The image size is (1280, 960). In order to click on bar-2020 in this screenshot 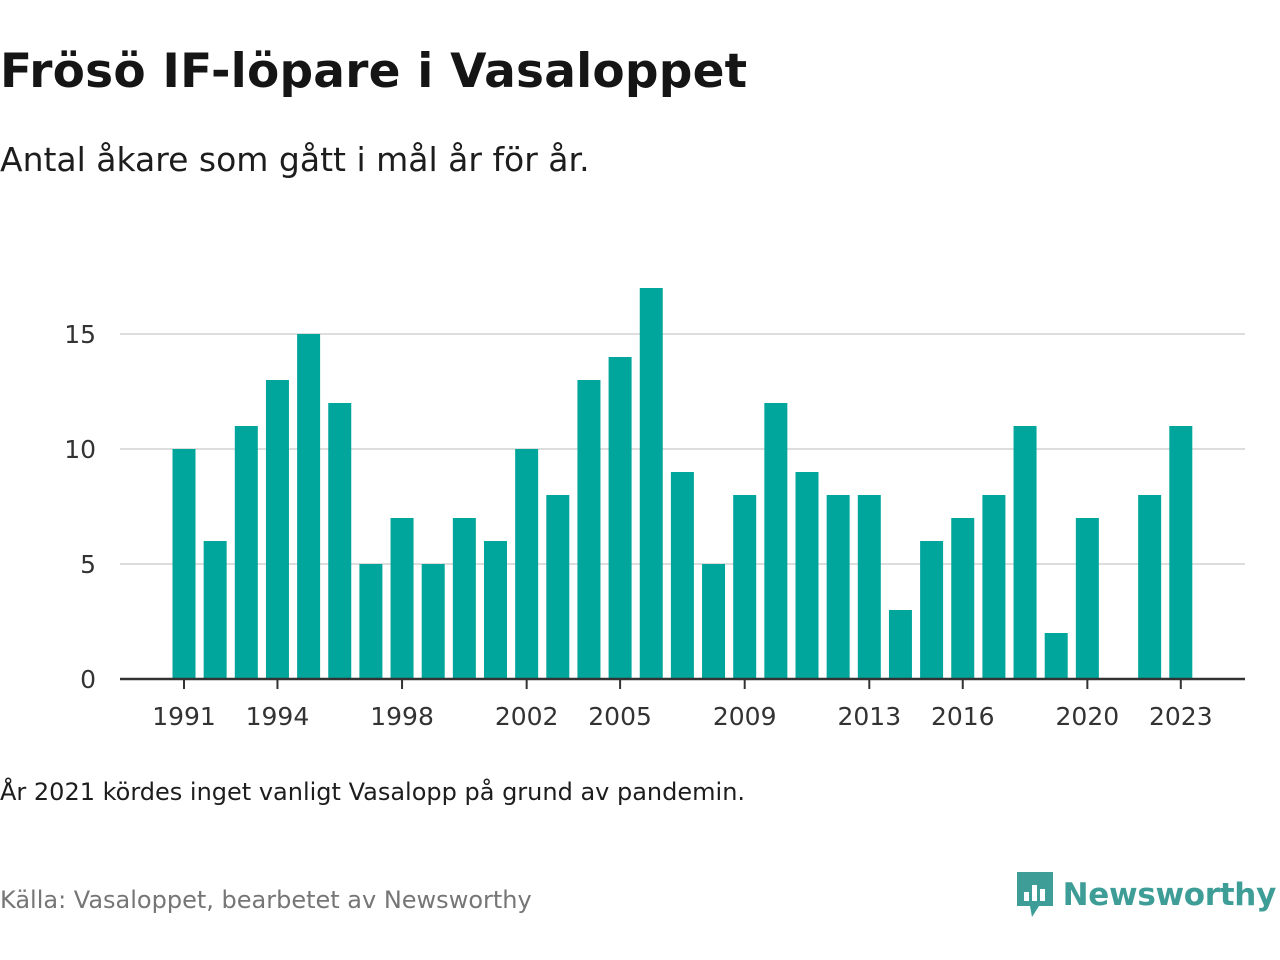, I will do `click(1087, 598)`.